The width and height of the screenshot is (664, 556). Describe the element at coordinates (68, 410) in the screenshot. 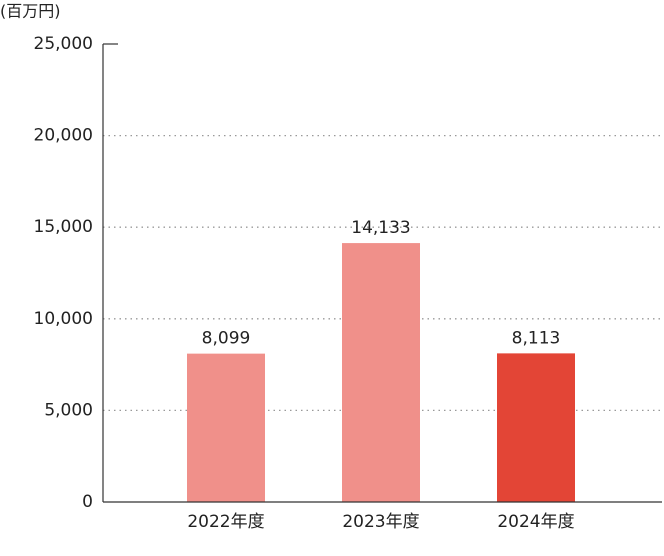

I see `y-tick-label: 5,000` at that location.